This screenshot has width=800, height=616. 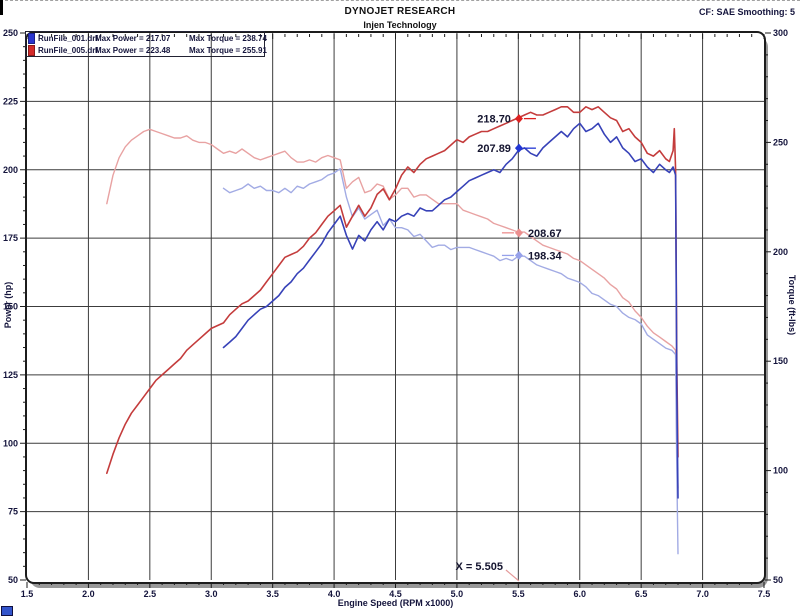 What do you see at coordinates (518, 594) in the screenshot?
I see `x-tick-label: 5.5` at bounding box center [518, 594].